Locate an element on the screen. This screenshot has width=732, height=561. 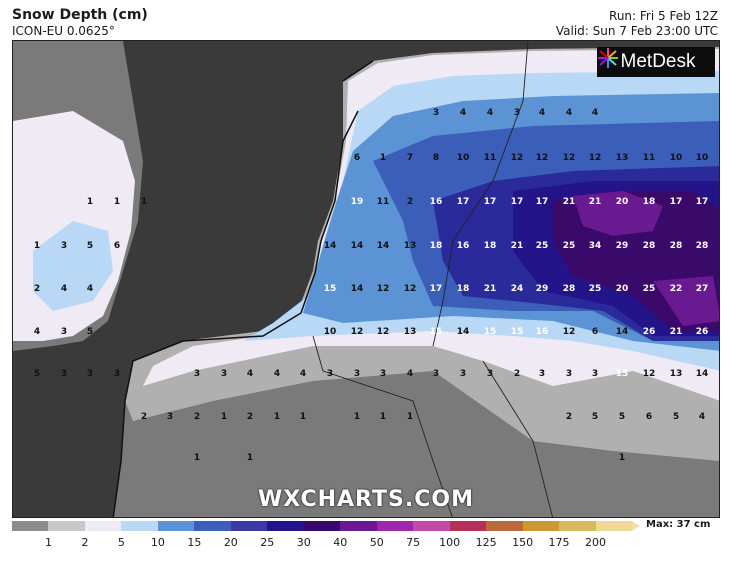
snow-value-label: 19 is located at coordinates (357, 202).